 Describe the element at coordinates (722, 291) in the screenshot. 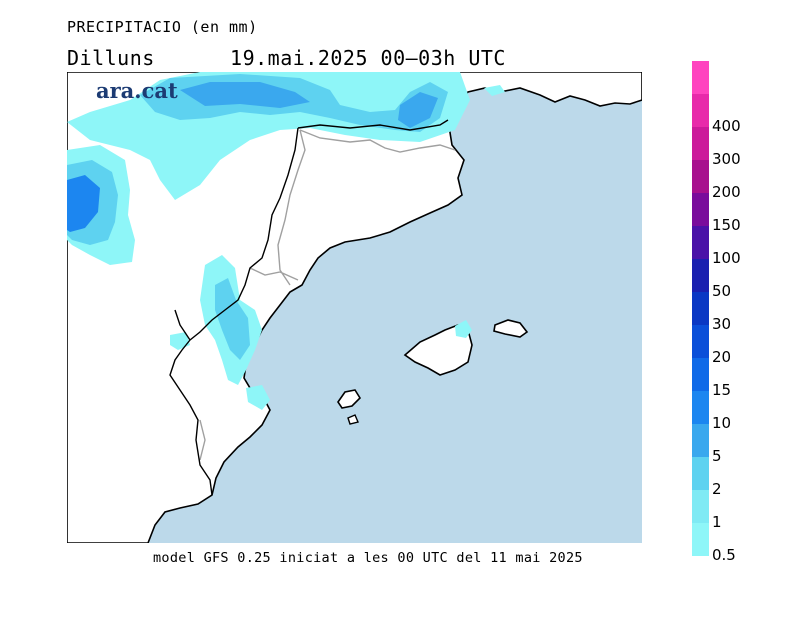

I see `legend-label: 50` at that location.